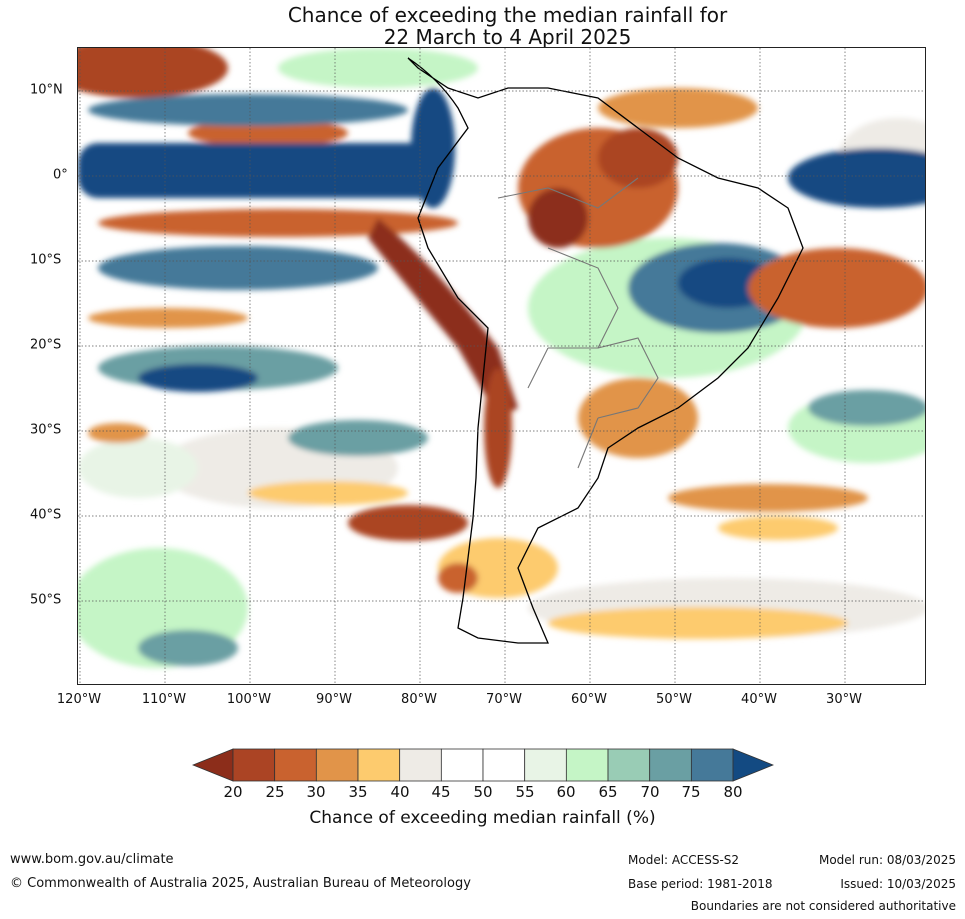 The image size is (965, 919). Describe the element at coordinates (650, 792) in the screenshot. I see `colorbar-tick-70: 70` at that location.